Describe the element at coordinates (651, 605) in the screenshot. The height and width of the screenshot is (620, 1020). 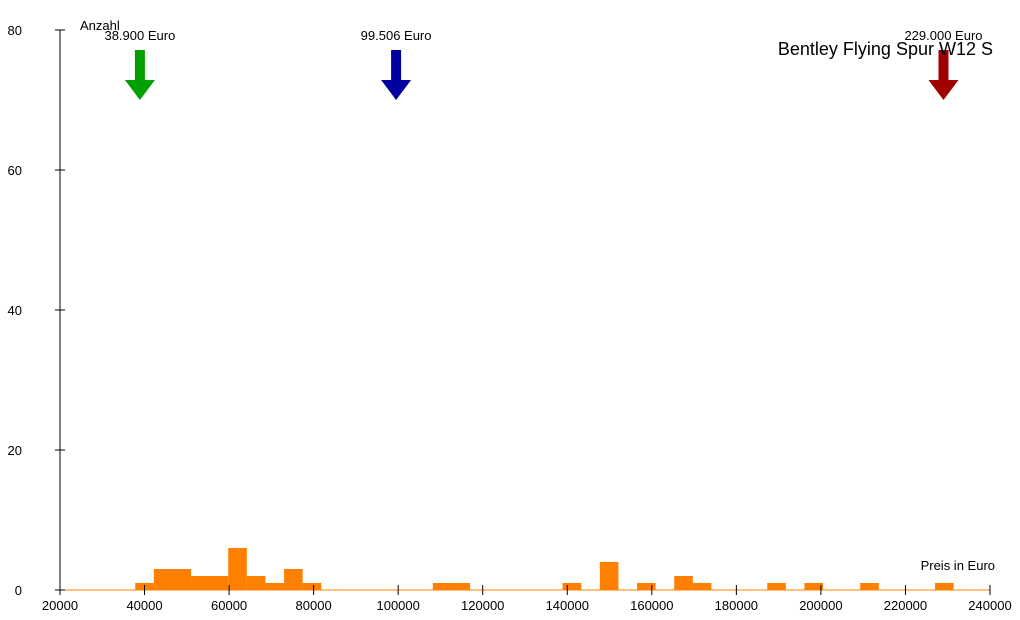
I see `x-tick-label-160000: 160000` at that location.